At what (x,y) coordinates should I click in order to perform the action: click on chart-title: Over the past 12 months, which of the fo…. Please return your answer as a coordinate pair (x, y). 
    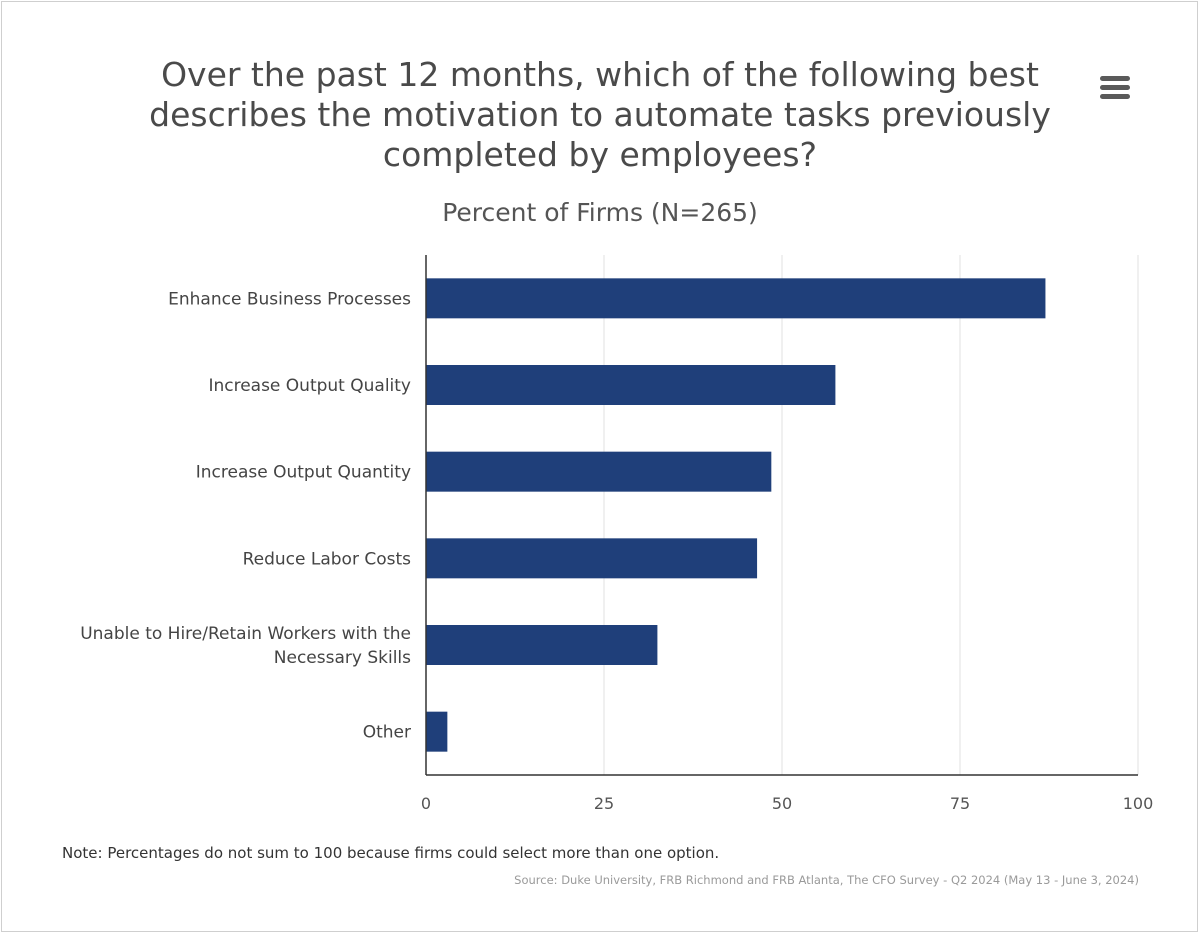
    Looking at the image, I should click on (600, 114).